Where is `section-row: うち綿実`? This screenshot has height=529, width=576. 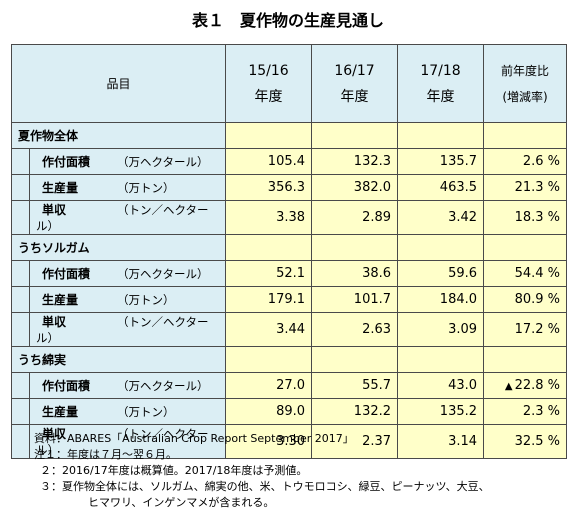 section-row: うち綿実 is located at coordinates (289, 359).